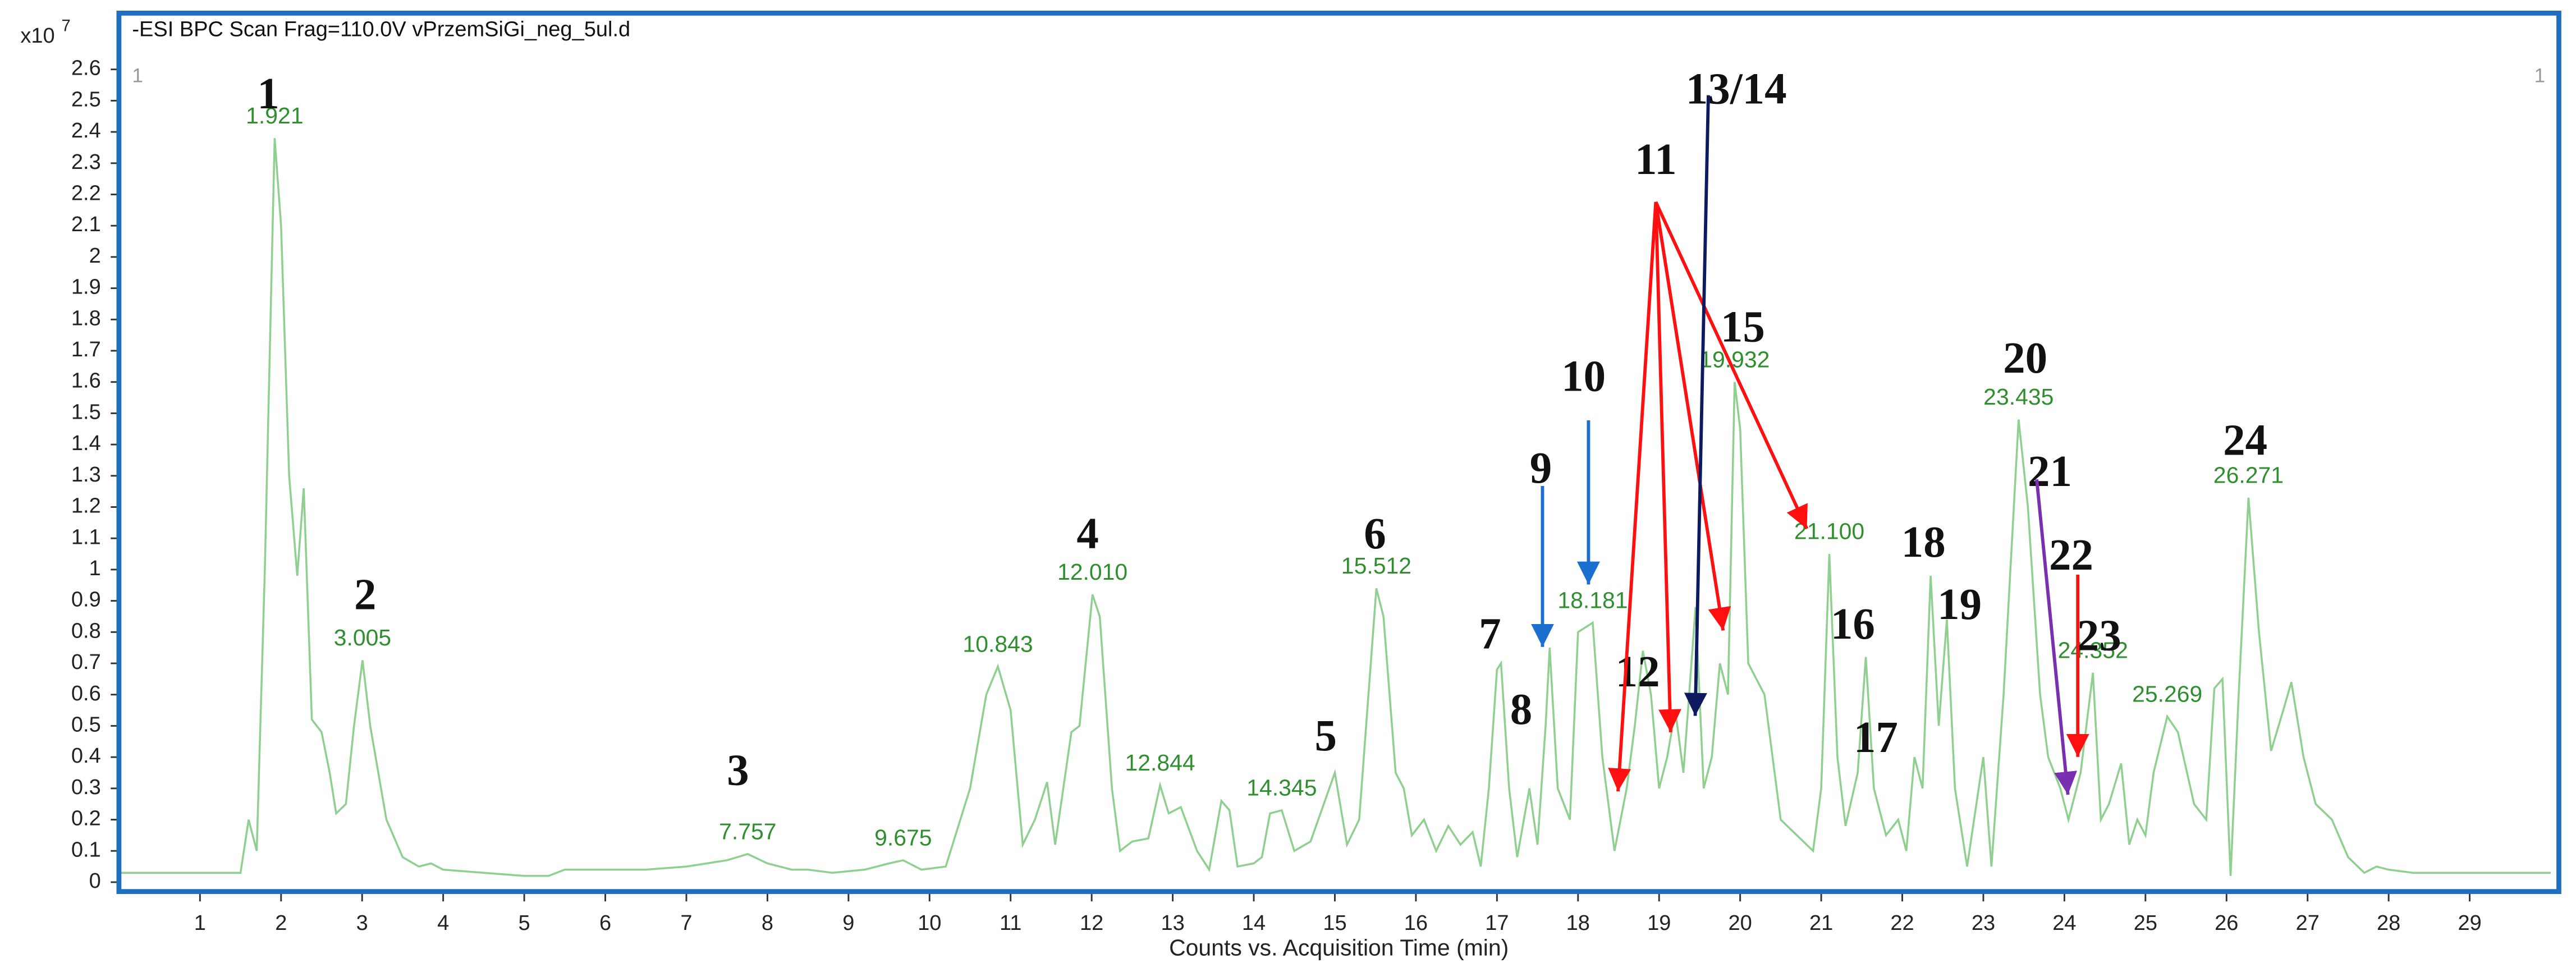  I want to click on x-tick-label: 29, so click(2469, 923).